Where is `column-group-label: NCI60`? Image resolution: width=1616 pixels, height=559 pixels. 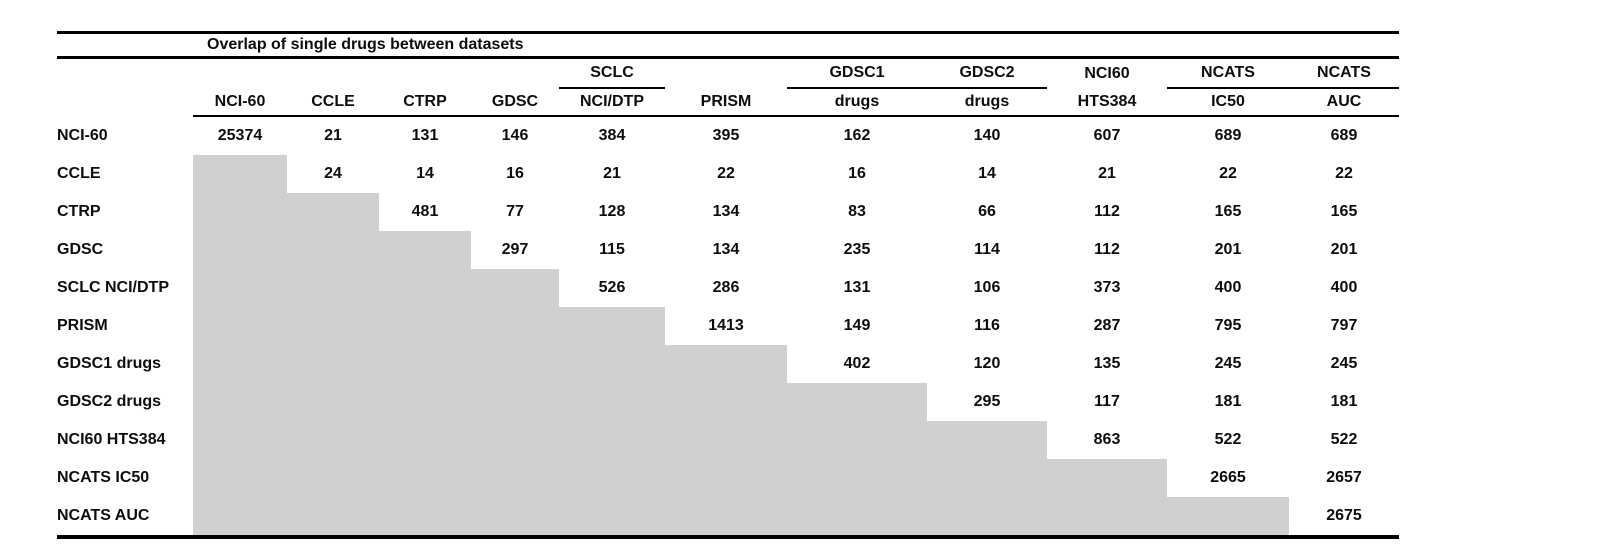 column-group-label: NCI60 is located at coordinates (1107, 73).